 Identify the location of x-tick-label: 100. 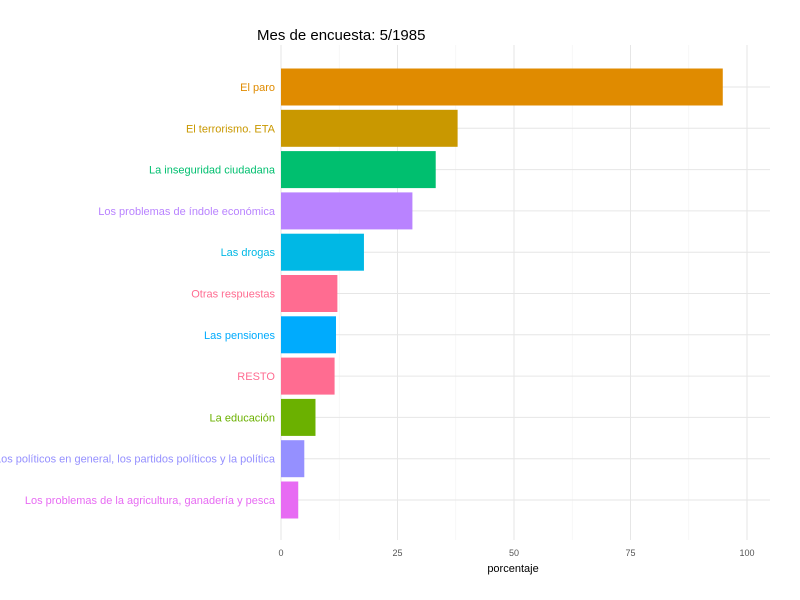
(746, 553).